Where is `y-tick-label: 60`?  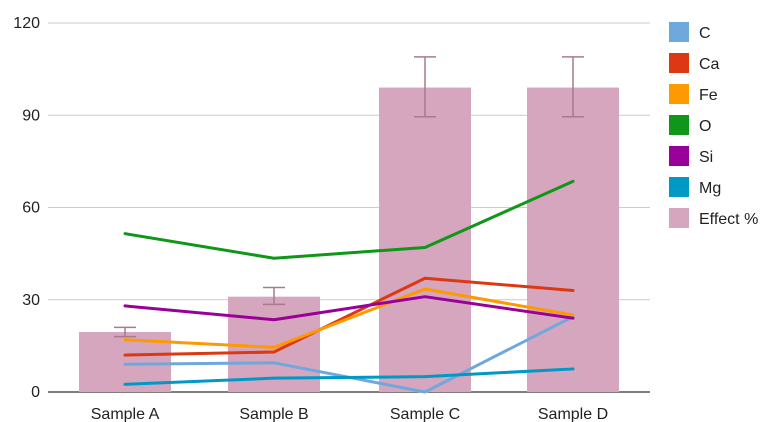 y-tick-label: 60 is located at coordinates (31, 208).